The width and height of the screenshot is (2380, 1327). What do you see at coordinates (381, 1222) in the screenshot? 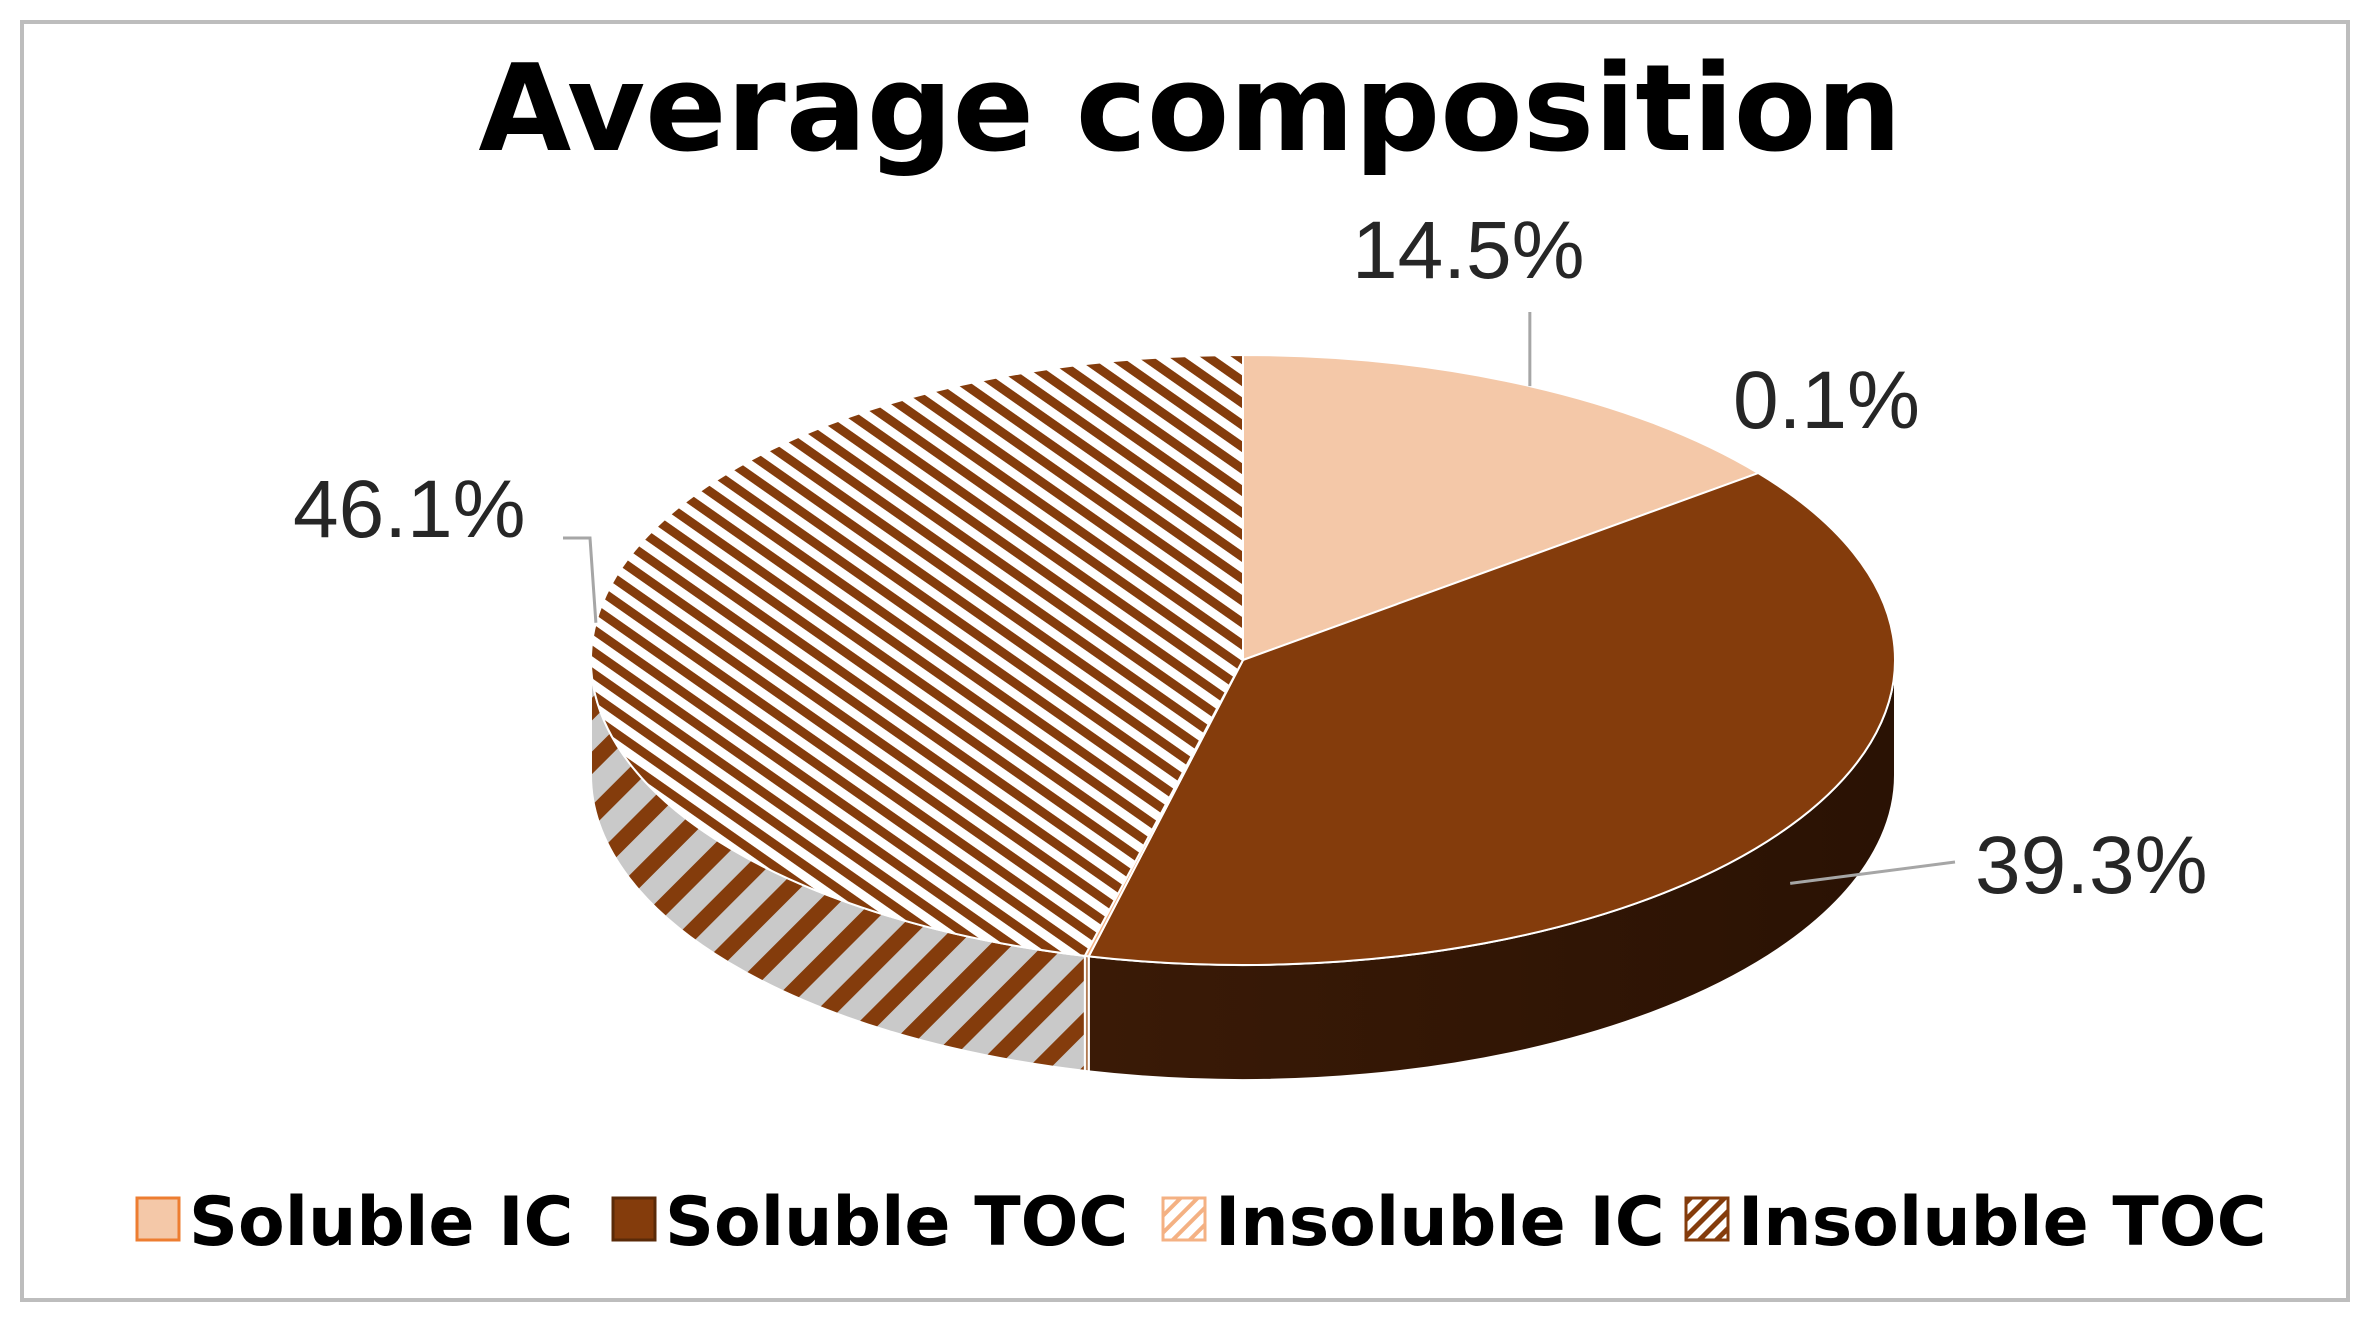
I see `legend-label-soluble-ic: Soluble IC` at bounding box center [381, 1222].